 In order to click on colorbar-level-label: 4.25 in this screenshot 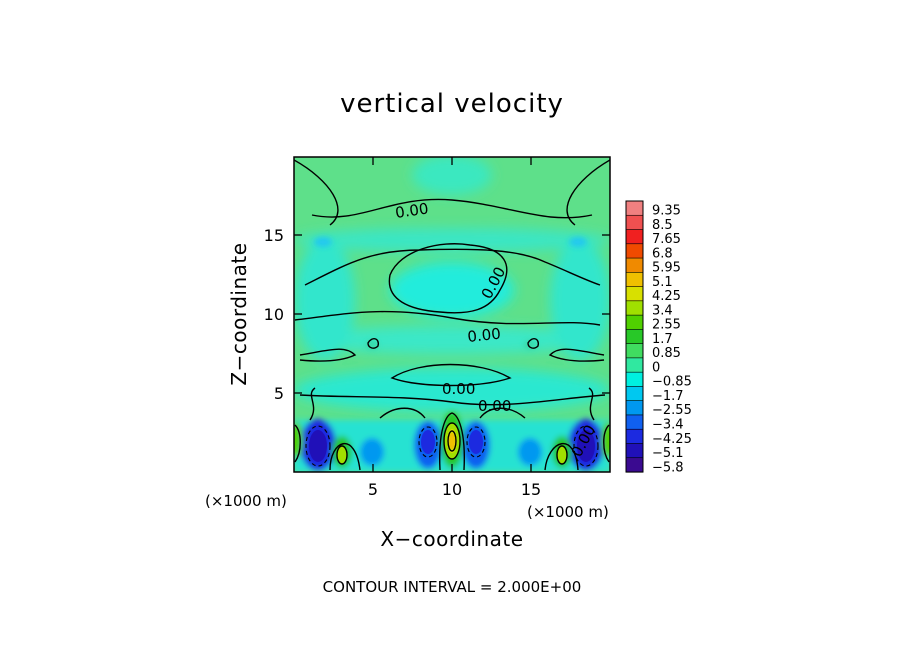, I will do `click(666, 296)`.